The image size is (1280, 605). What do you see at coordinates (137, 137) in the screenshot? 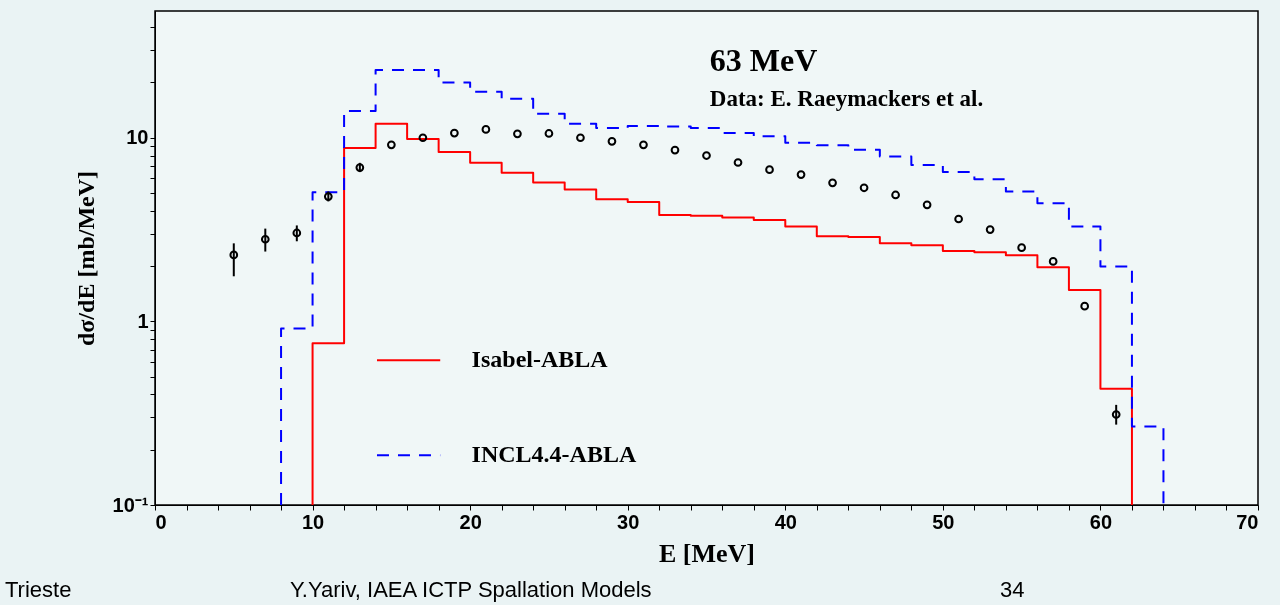
I see `y-tick-label: 10` at bounding box center [137, 137].